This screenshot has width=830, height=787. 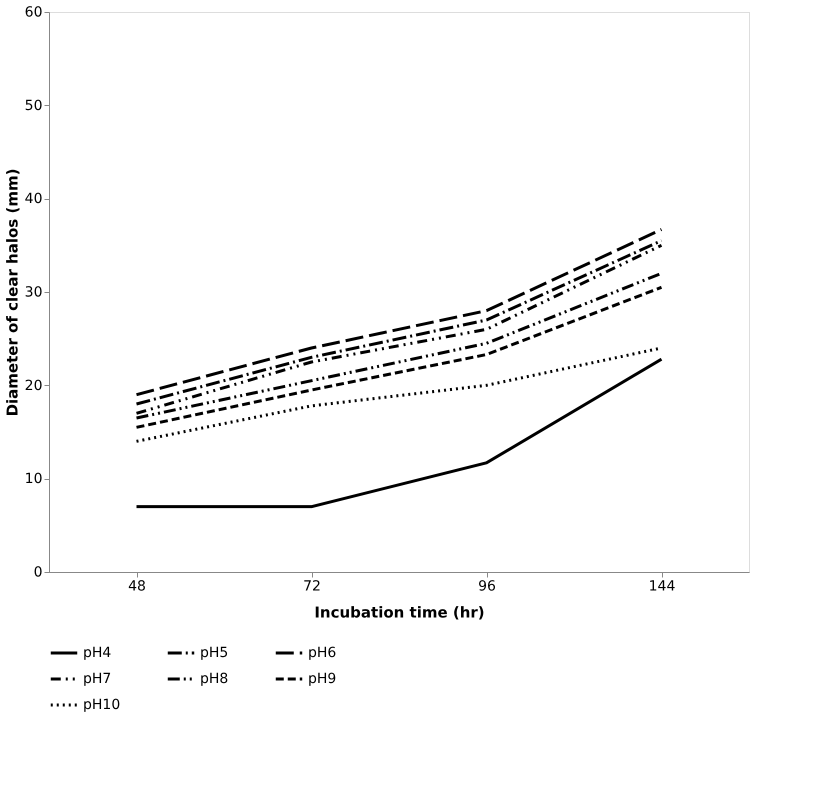 I want to click on legend-label: pH5, so click(x=214, y=653).